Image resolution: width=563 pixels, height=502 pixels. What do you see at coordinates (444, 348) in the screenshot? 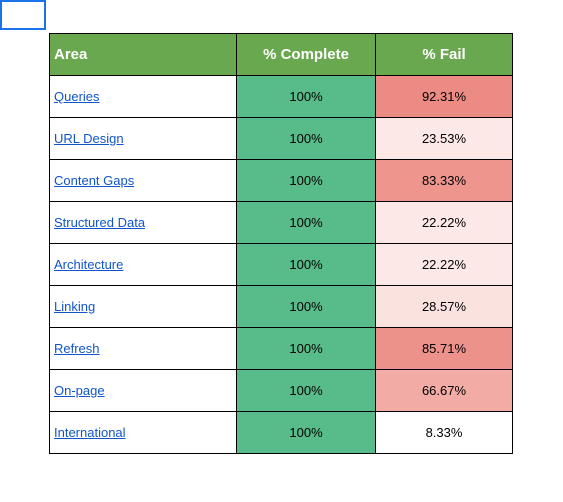
I see `fail-cell: 85.71%` at bounding box center [444, 348].